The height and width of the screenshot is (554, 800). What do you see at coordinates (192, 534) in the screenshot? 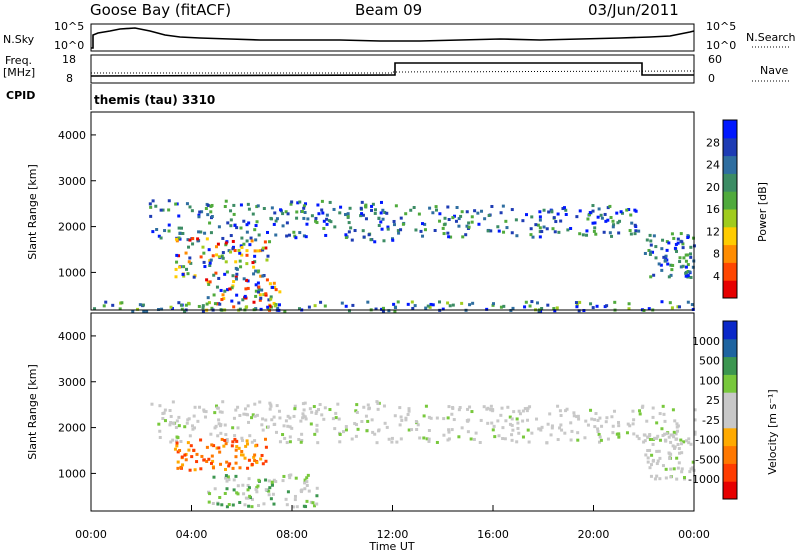
I see `x-tick-label: 04:00` at bounding box center [192, 534].